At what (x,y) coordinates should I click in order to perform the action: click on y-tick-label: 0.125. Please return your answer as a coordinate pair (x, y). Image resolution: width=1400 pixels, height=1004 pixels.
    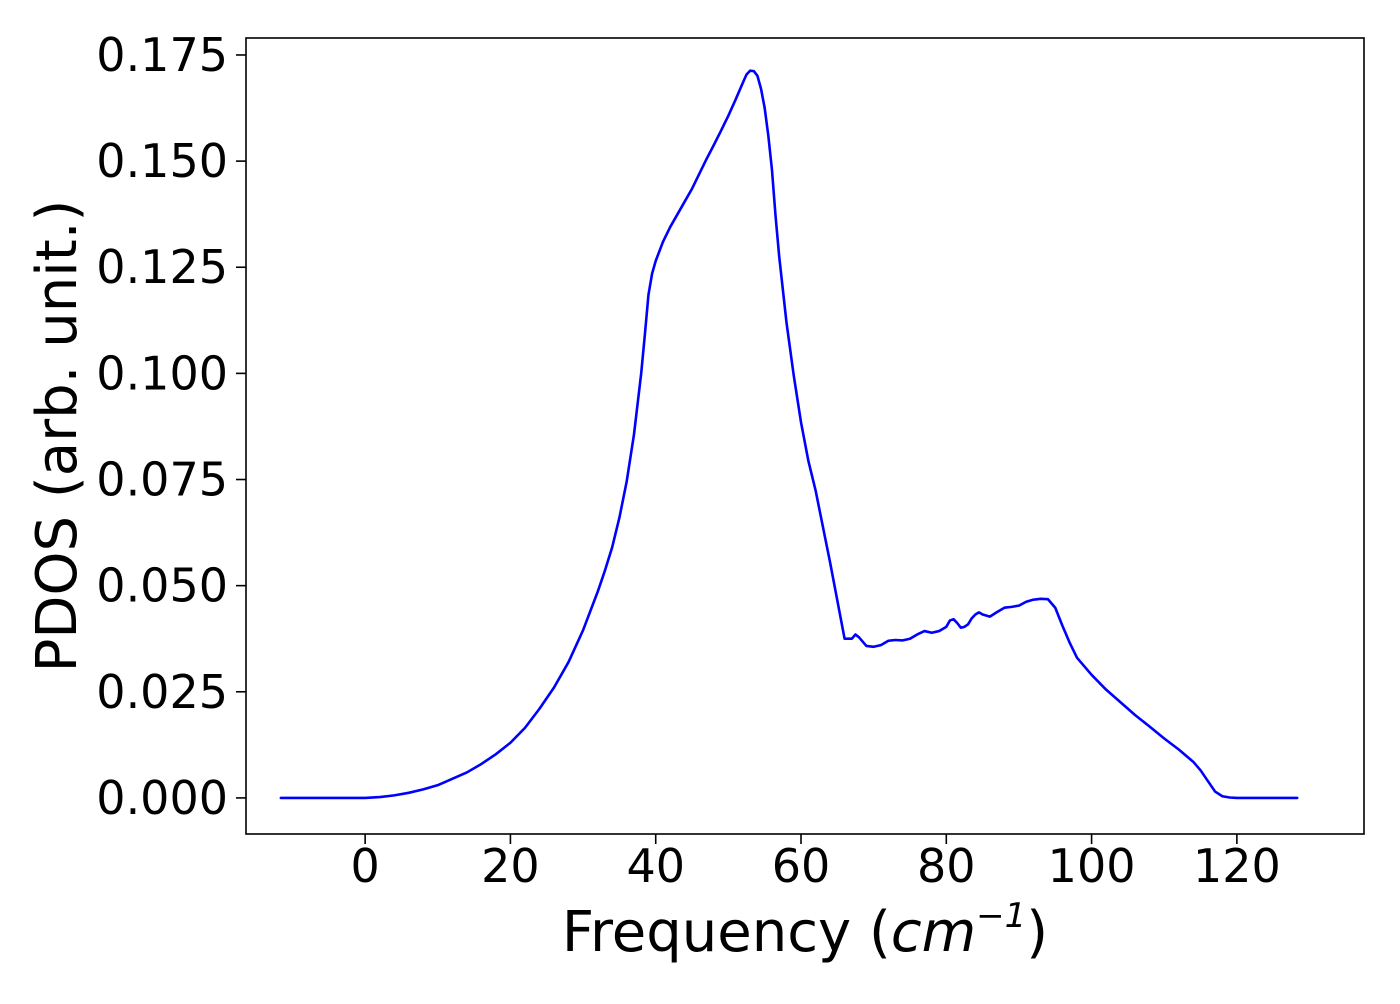
    Looking at the image, I should click on (162, 267).